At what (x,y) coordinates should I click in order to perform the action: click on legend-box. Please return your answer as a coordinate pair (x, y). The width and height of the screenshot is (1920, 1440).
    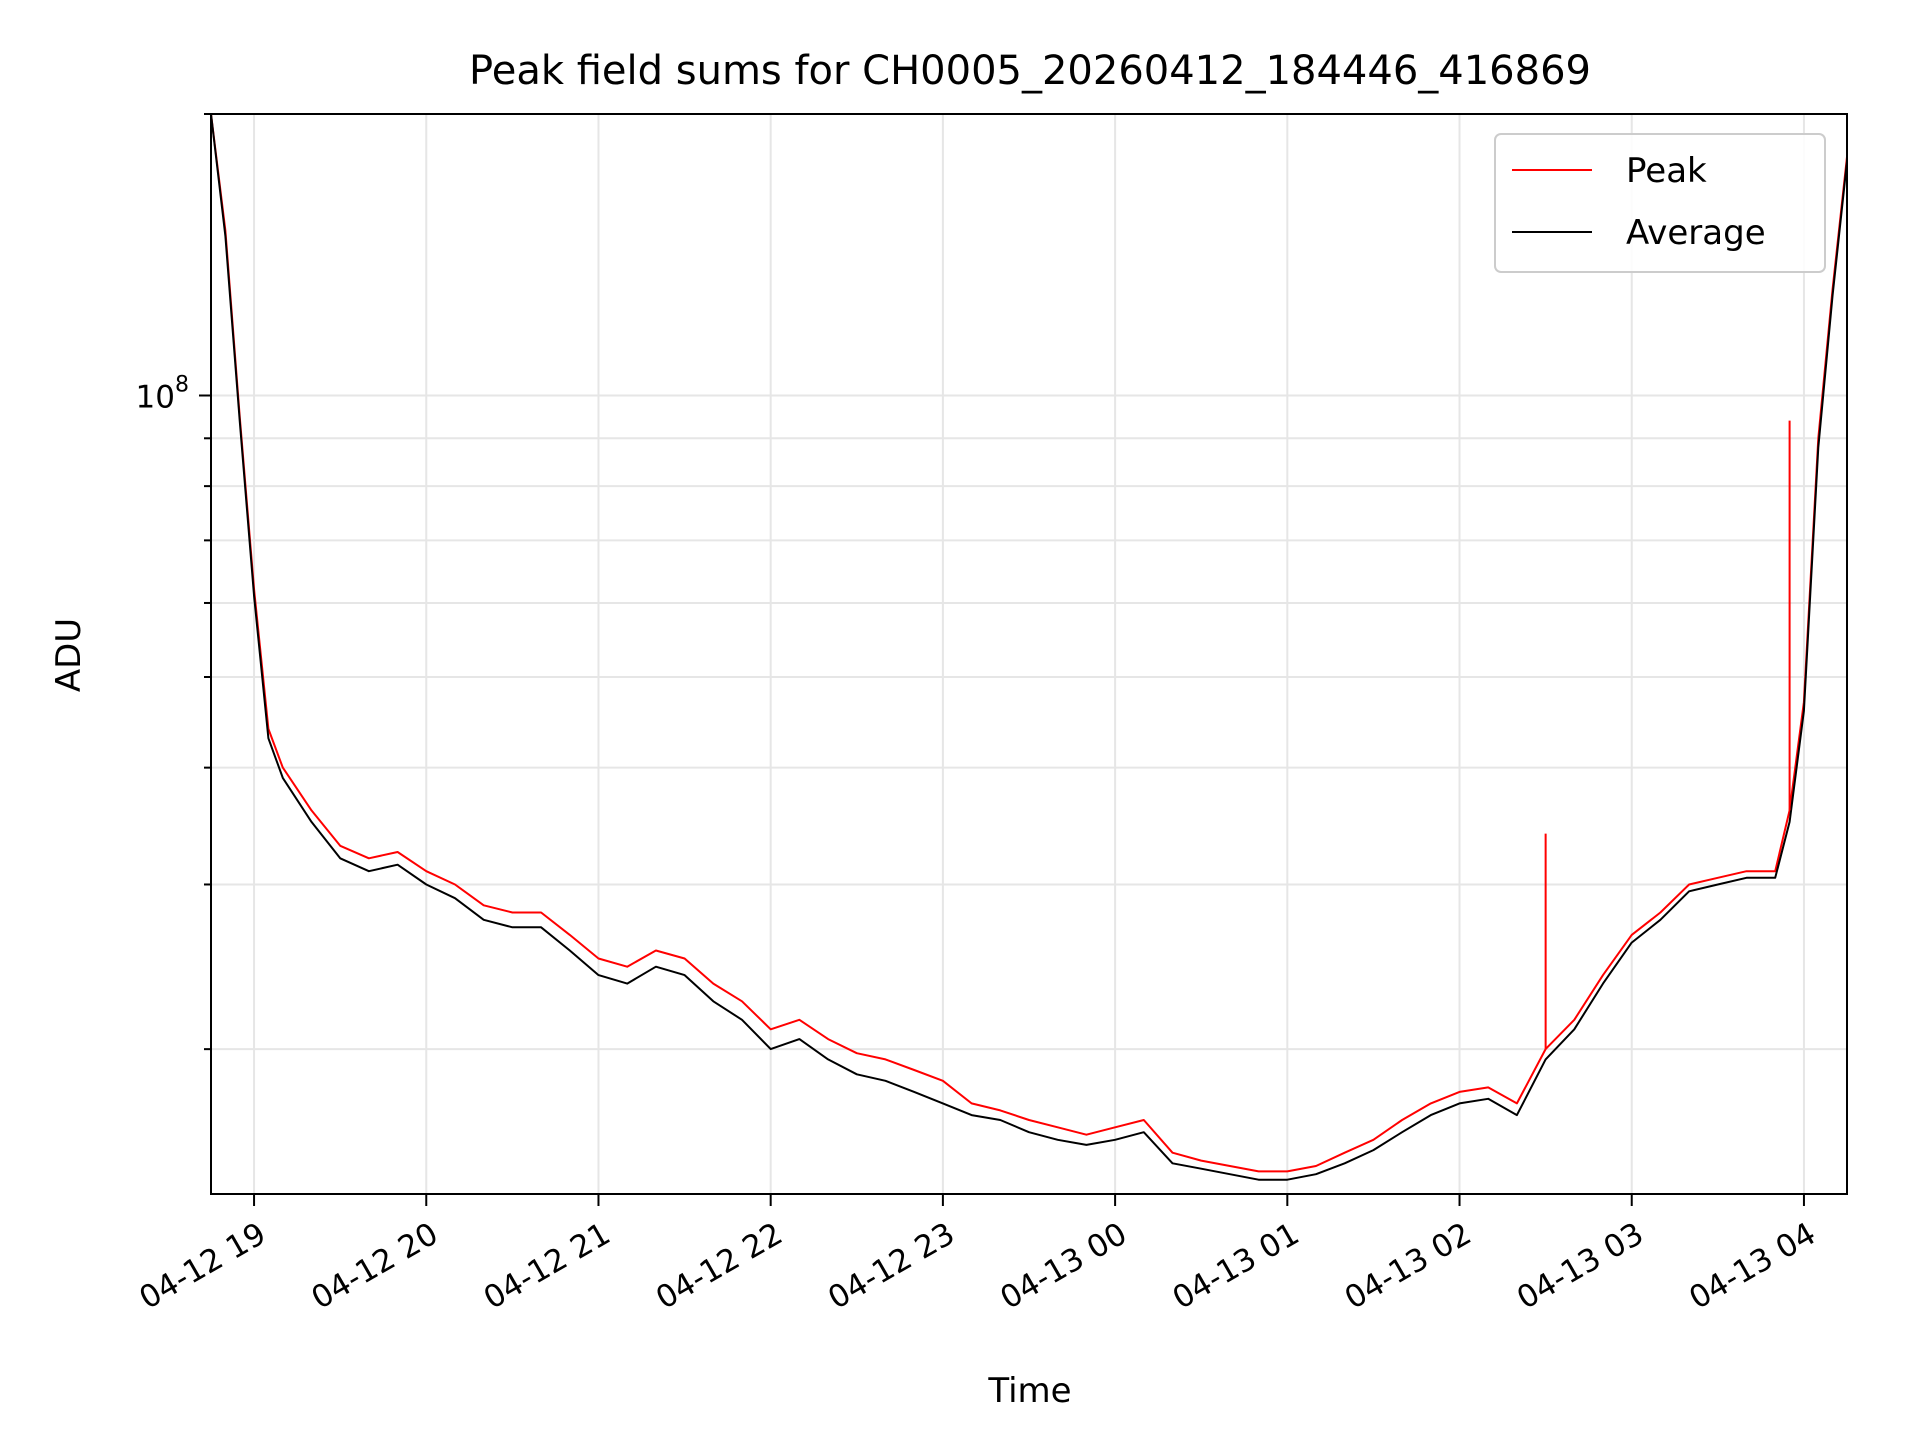
    Looking at the image, I should click on (1660, 203).